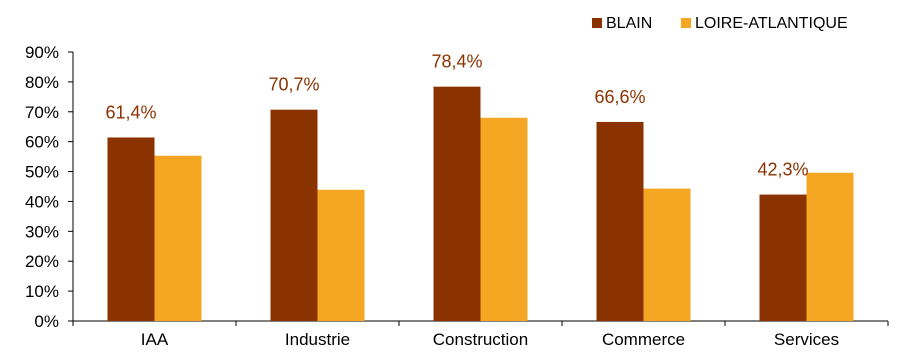 The height and width of the screenshot is (353, 902). What do you see at coordinates (46, 321) in the screenshot?
I see `y-tick-label: 0%` at bounding box center [46, 321].